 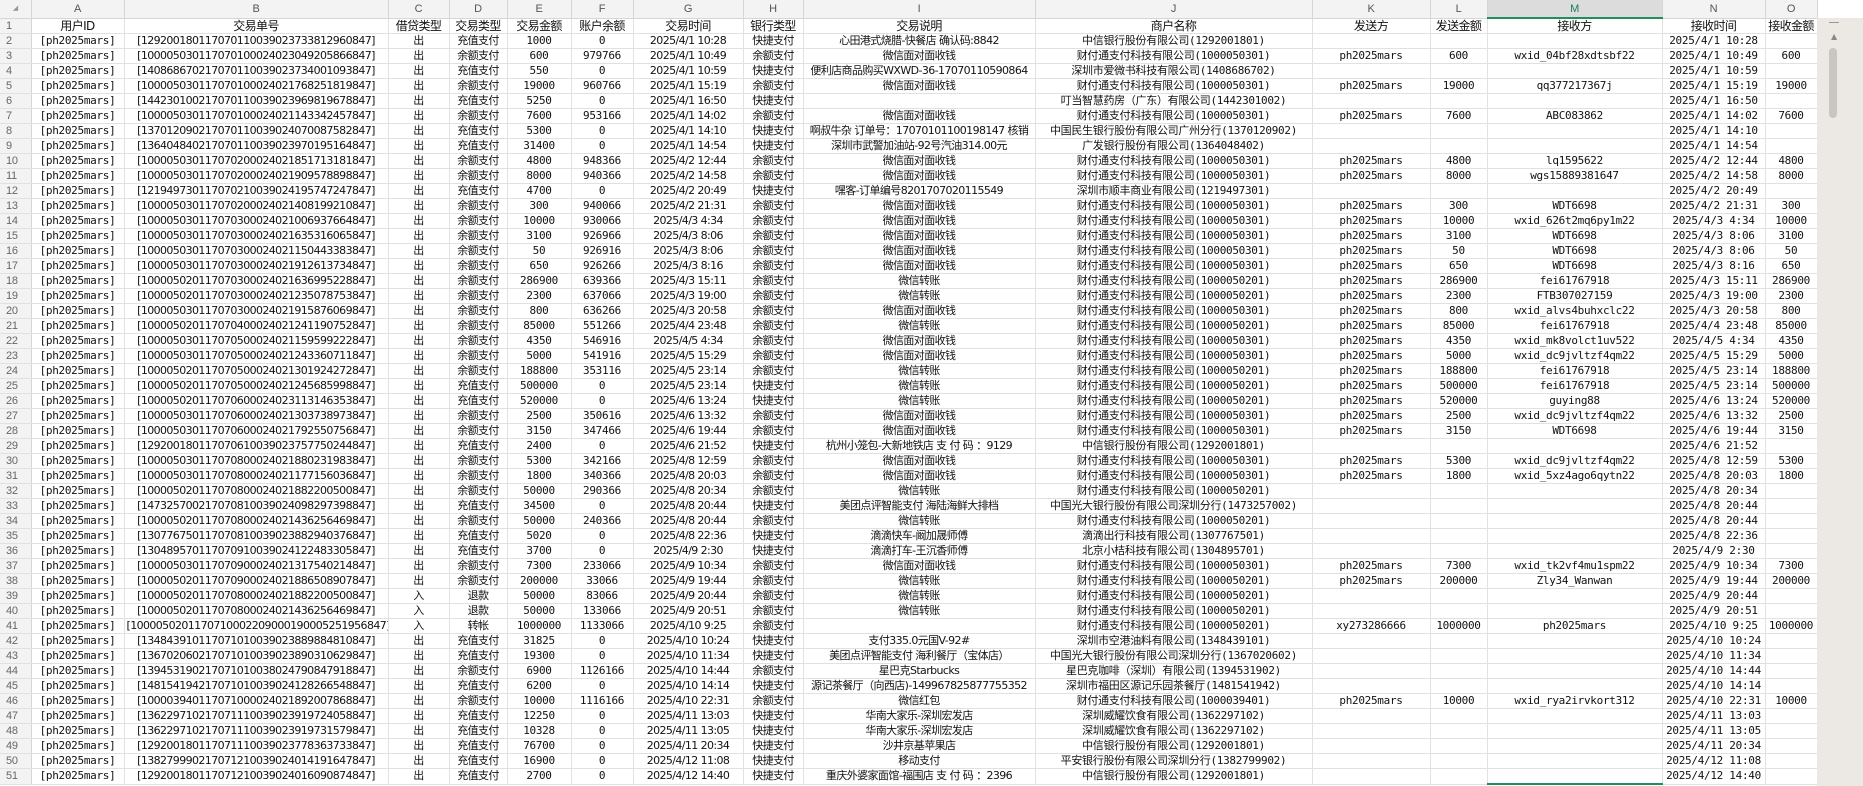 I want to click on cell-m: wxid_626t2mq6py1m22, so click(x=1575, y=221).